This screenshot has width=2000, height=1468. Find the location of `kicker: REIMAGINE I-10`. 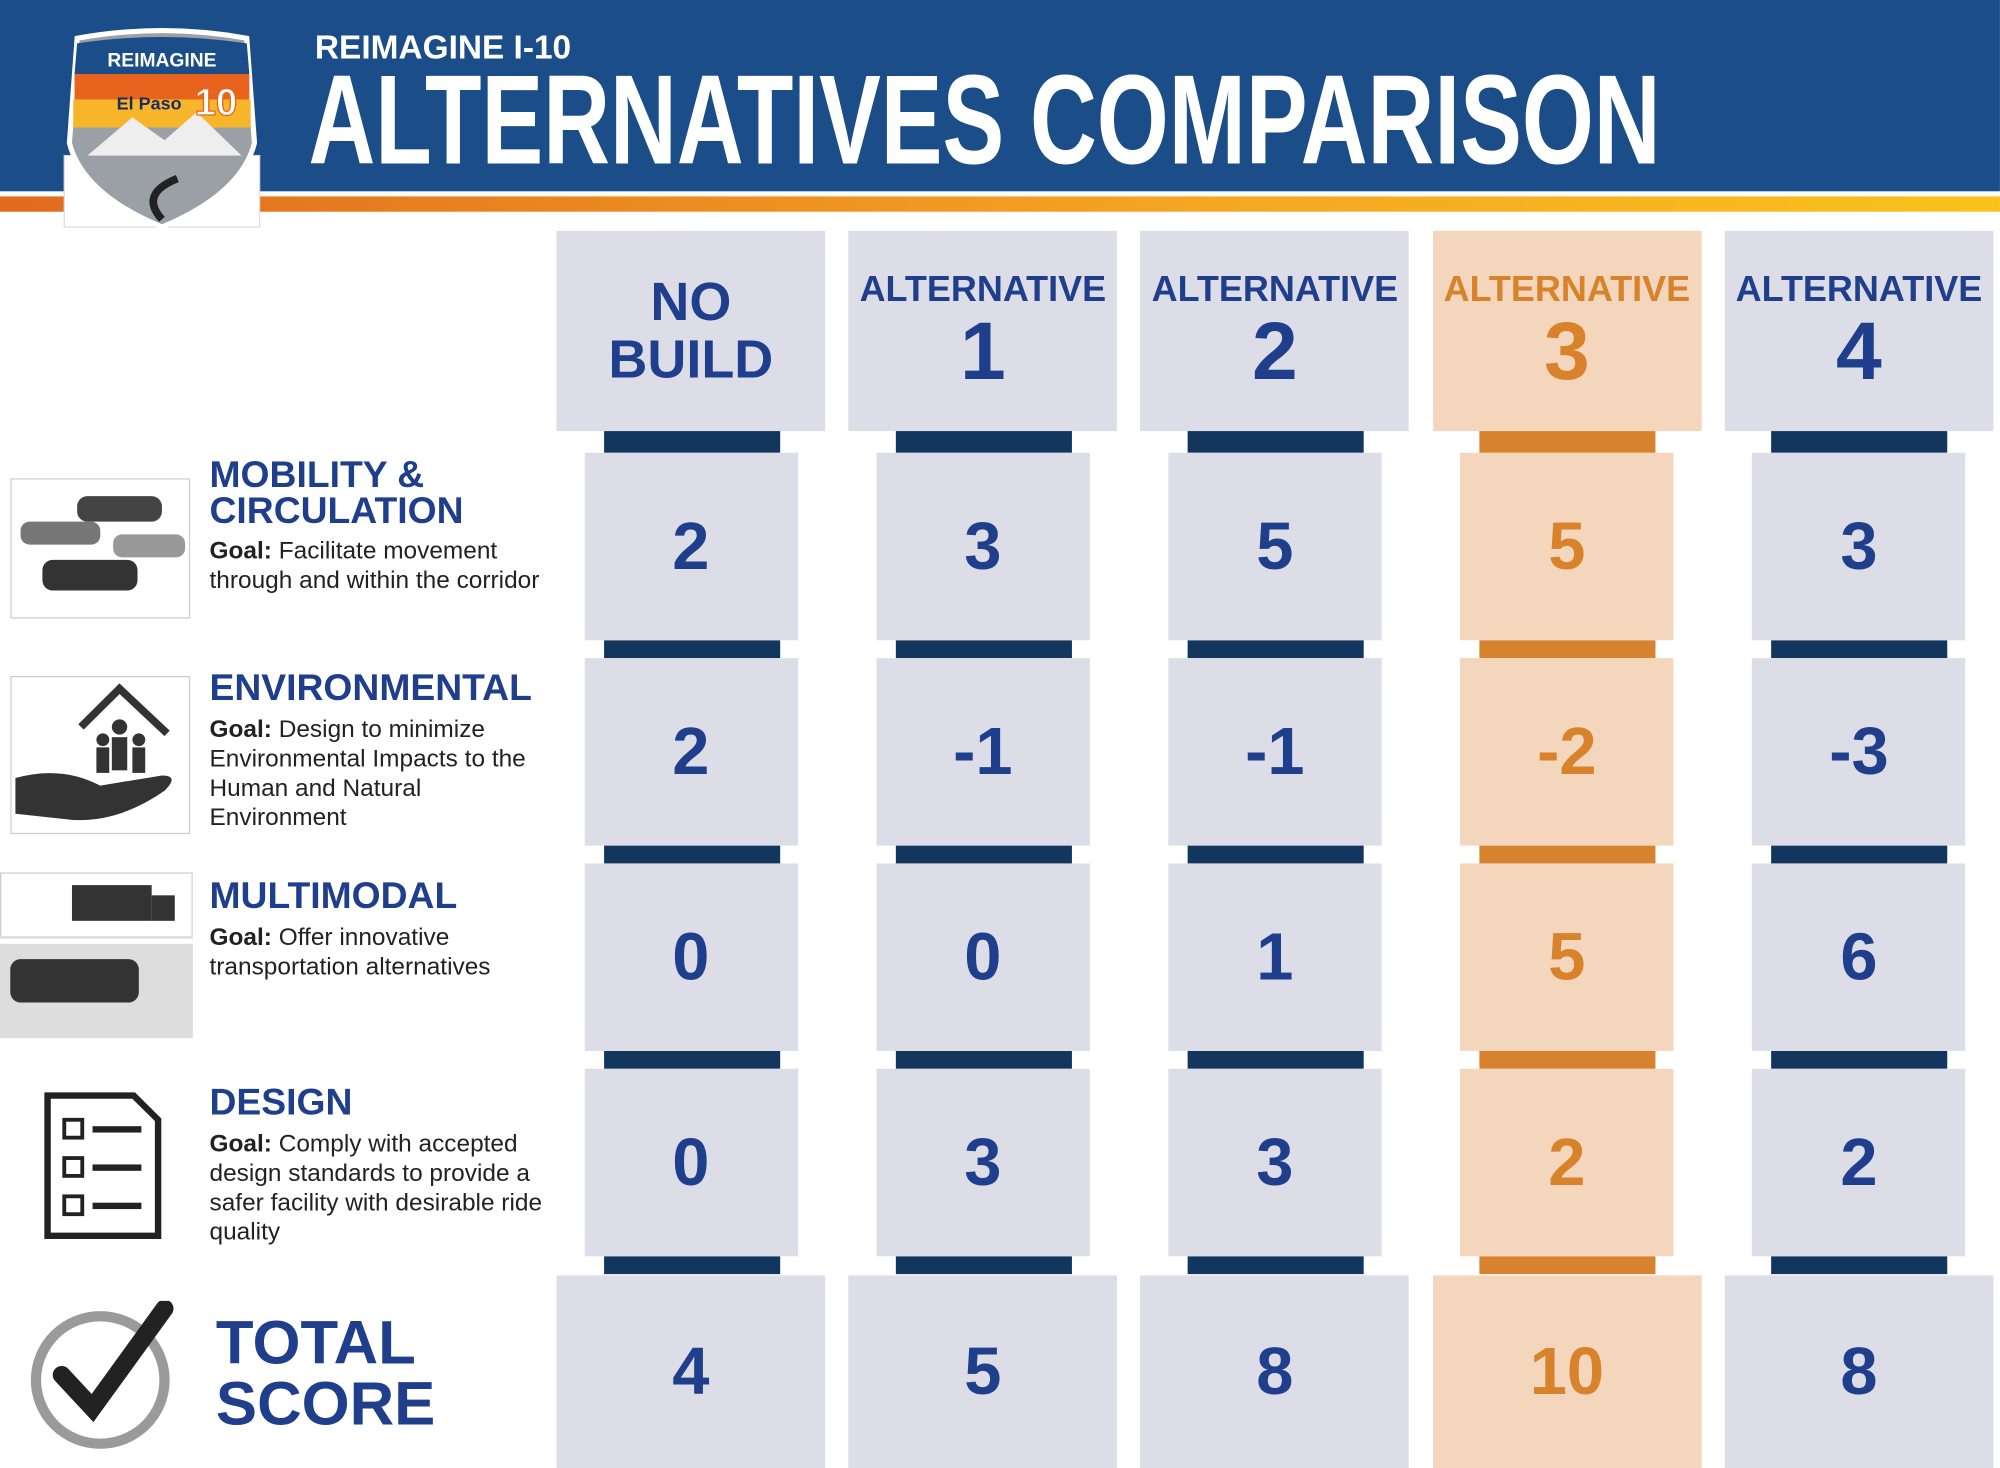

kicker: REIMAGINE I-10 is located at coordinates (443, 47).